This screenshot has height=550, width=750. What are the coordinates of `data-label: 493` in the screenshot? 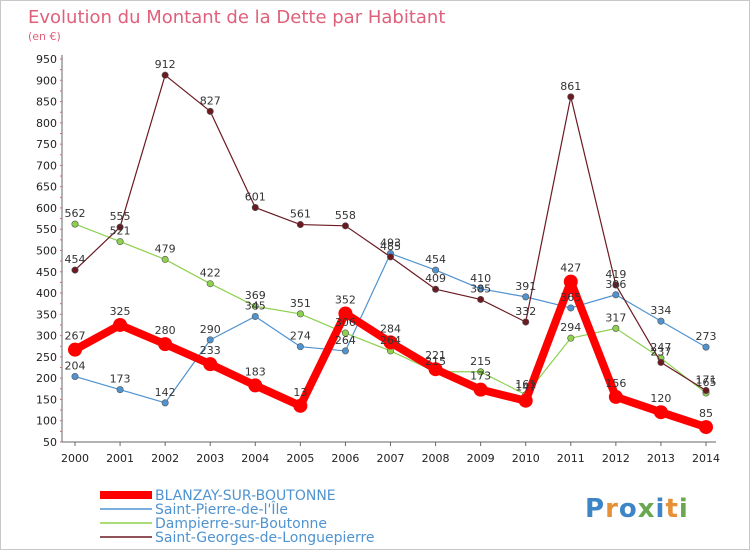 It's located at (390, 242).